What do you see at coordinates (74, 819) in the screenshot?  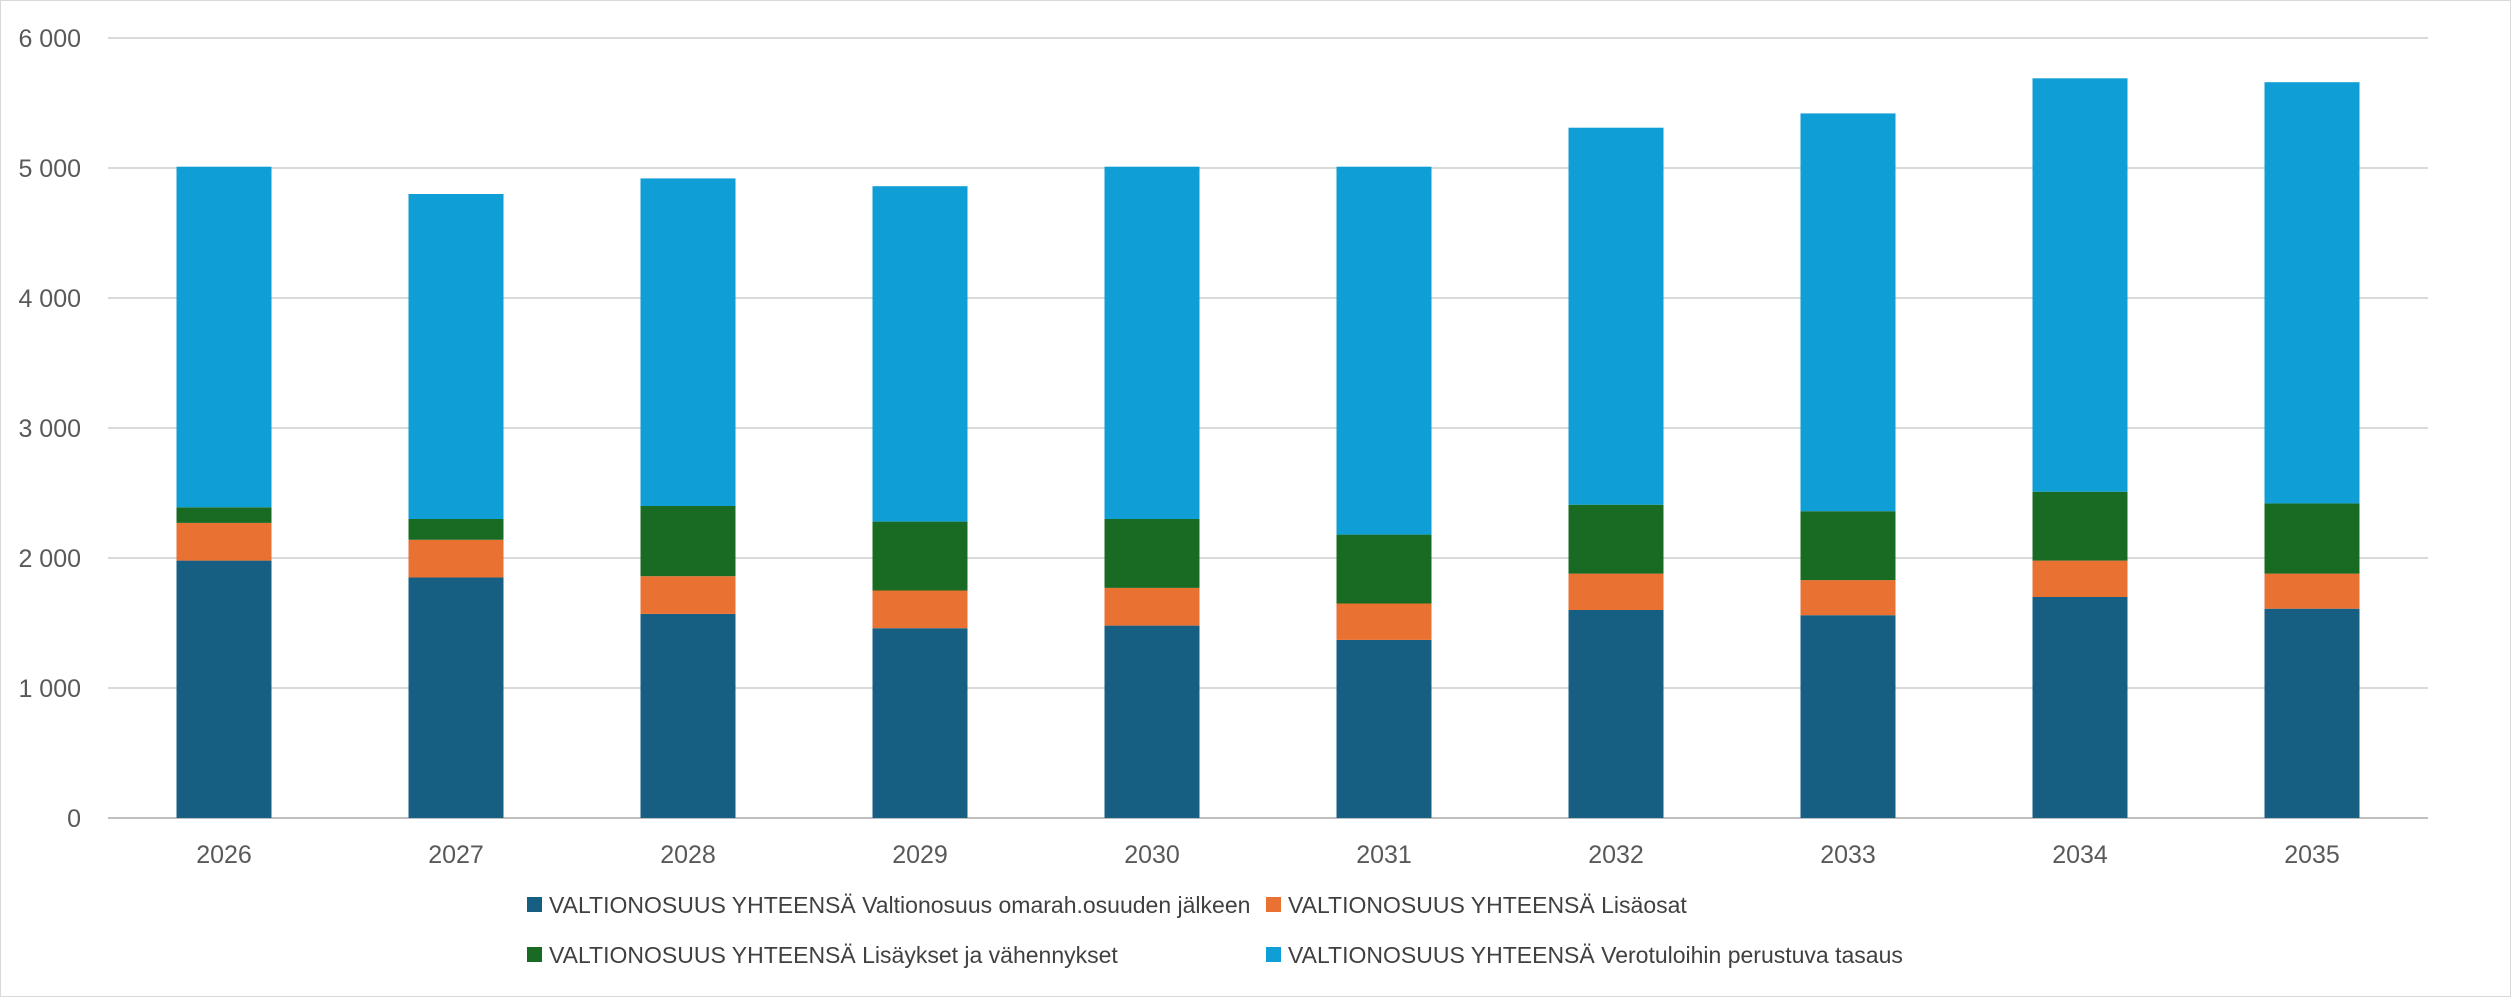 I see `y-tick-label: 0` at bounding box center [74, 819].